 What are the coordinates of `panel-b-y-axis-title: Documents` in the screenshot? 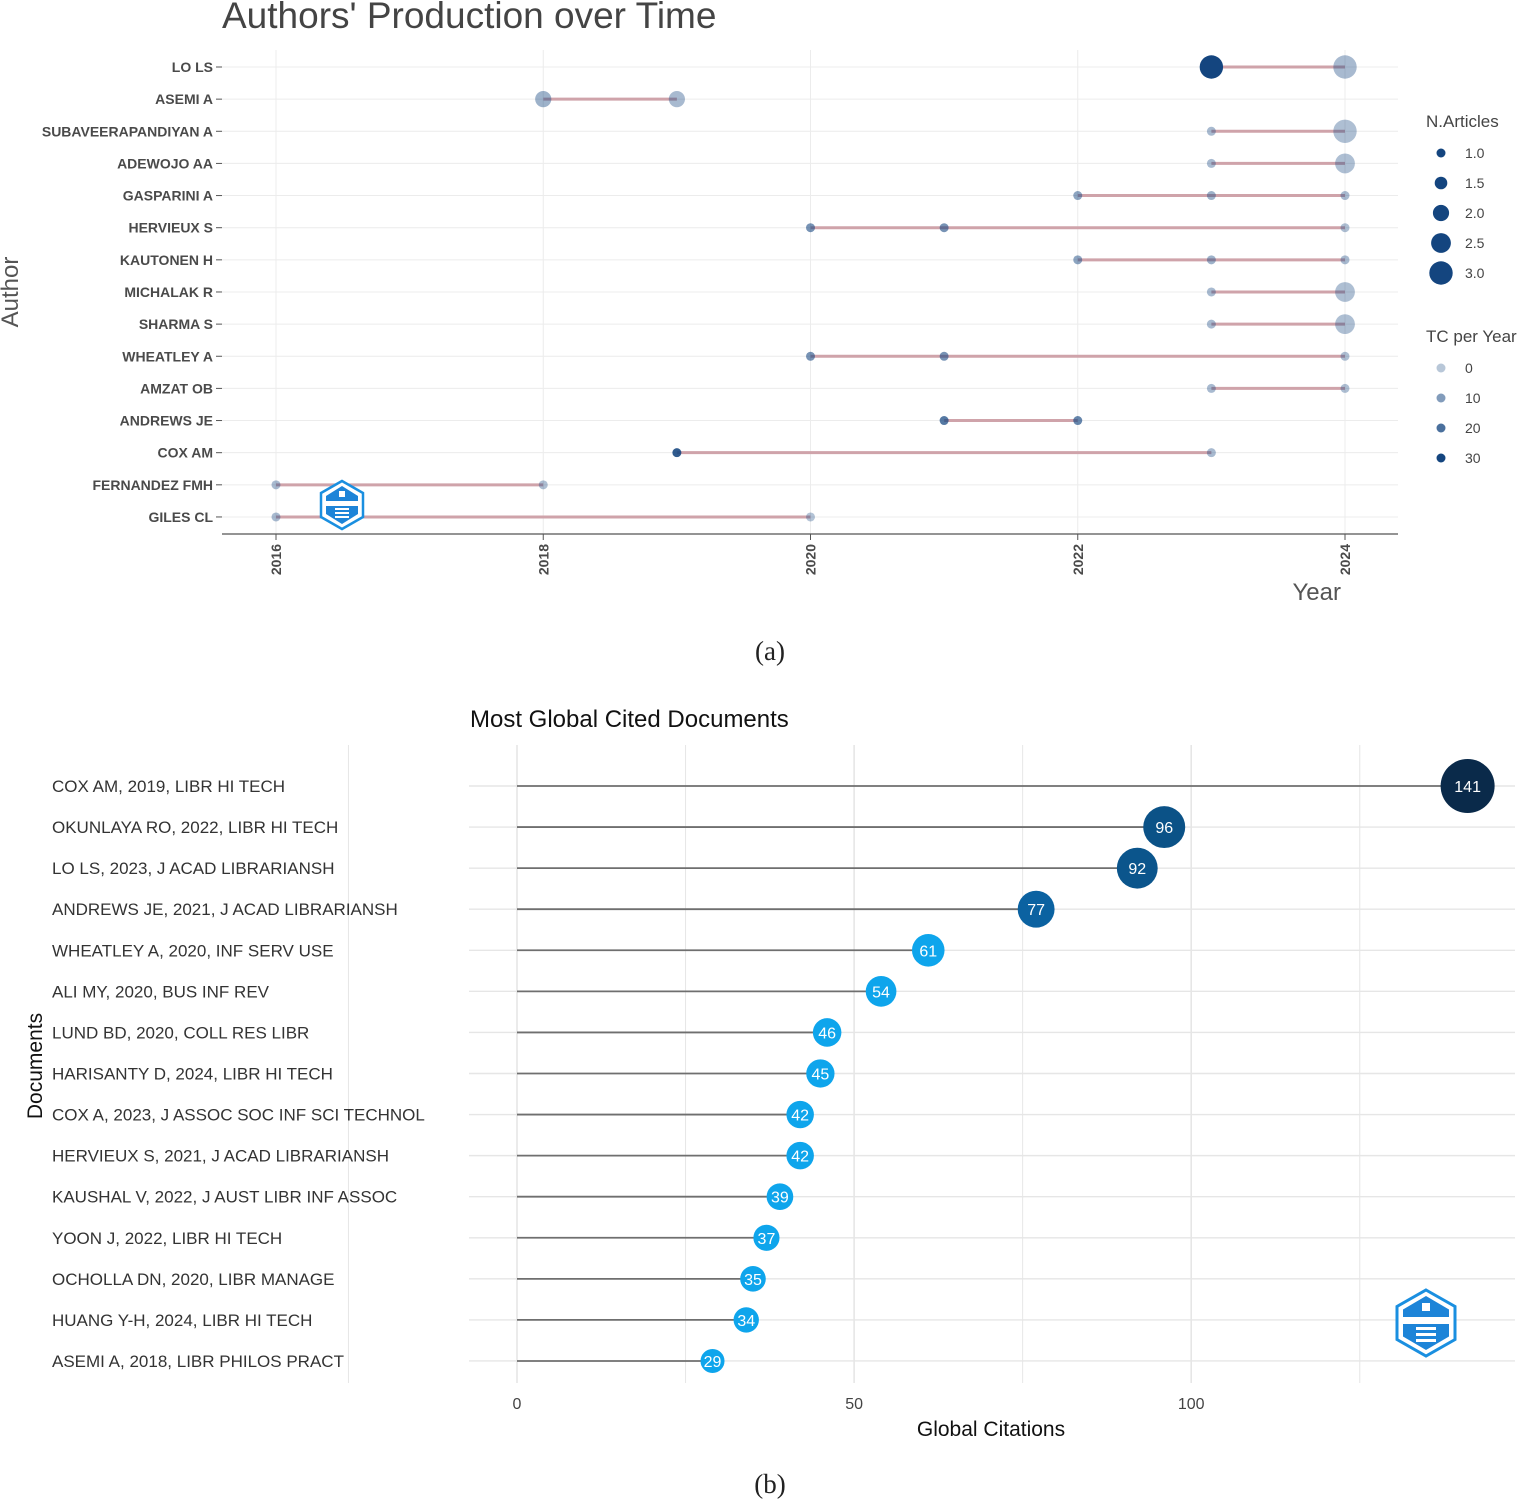 It's located at (35, 1066).